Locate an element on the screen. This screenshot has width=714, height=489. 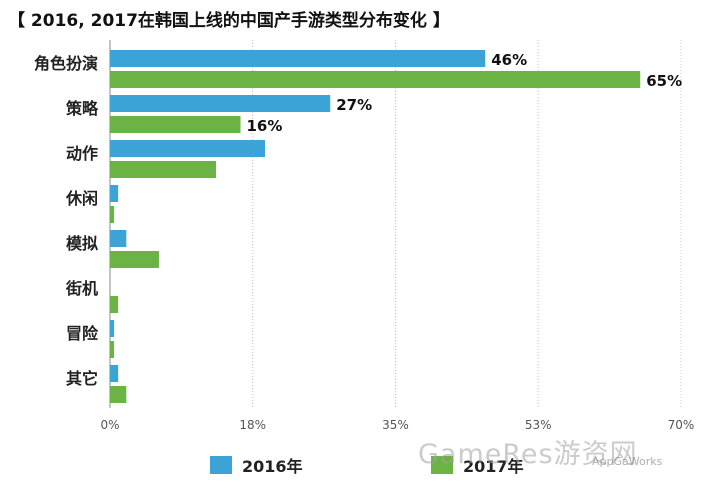
category-label: 冒险 is located at coordinates (82, 333).